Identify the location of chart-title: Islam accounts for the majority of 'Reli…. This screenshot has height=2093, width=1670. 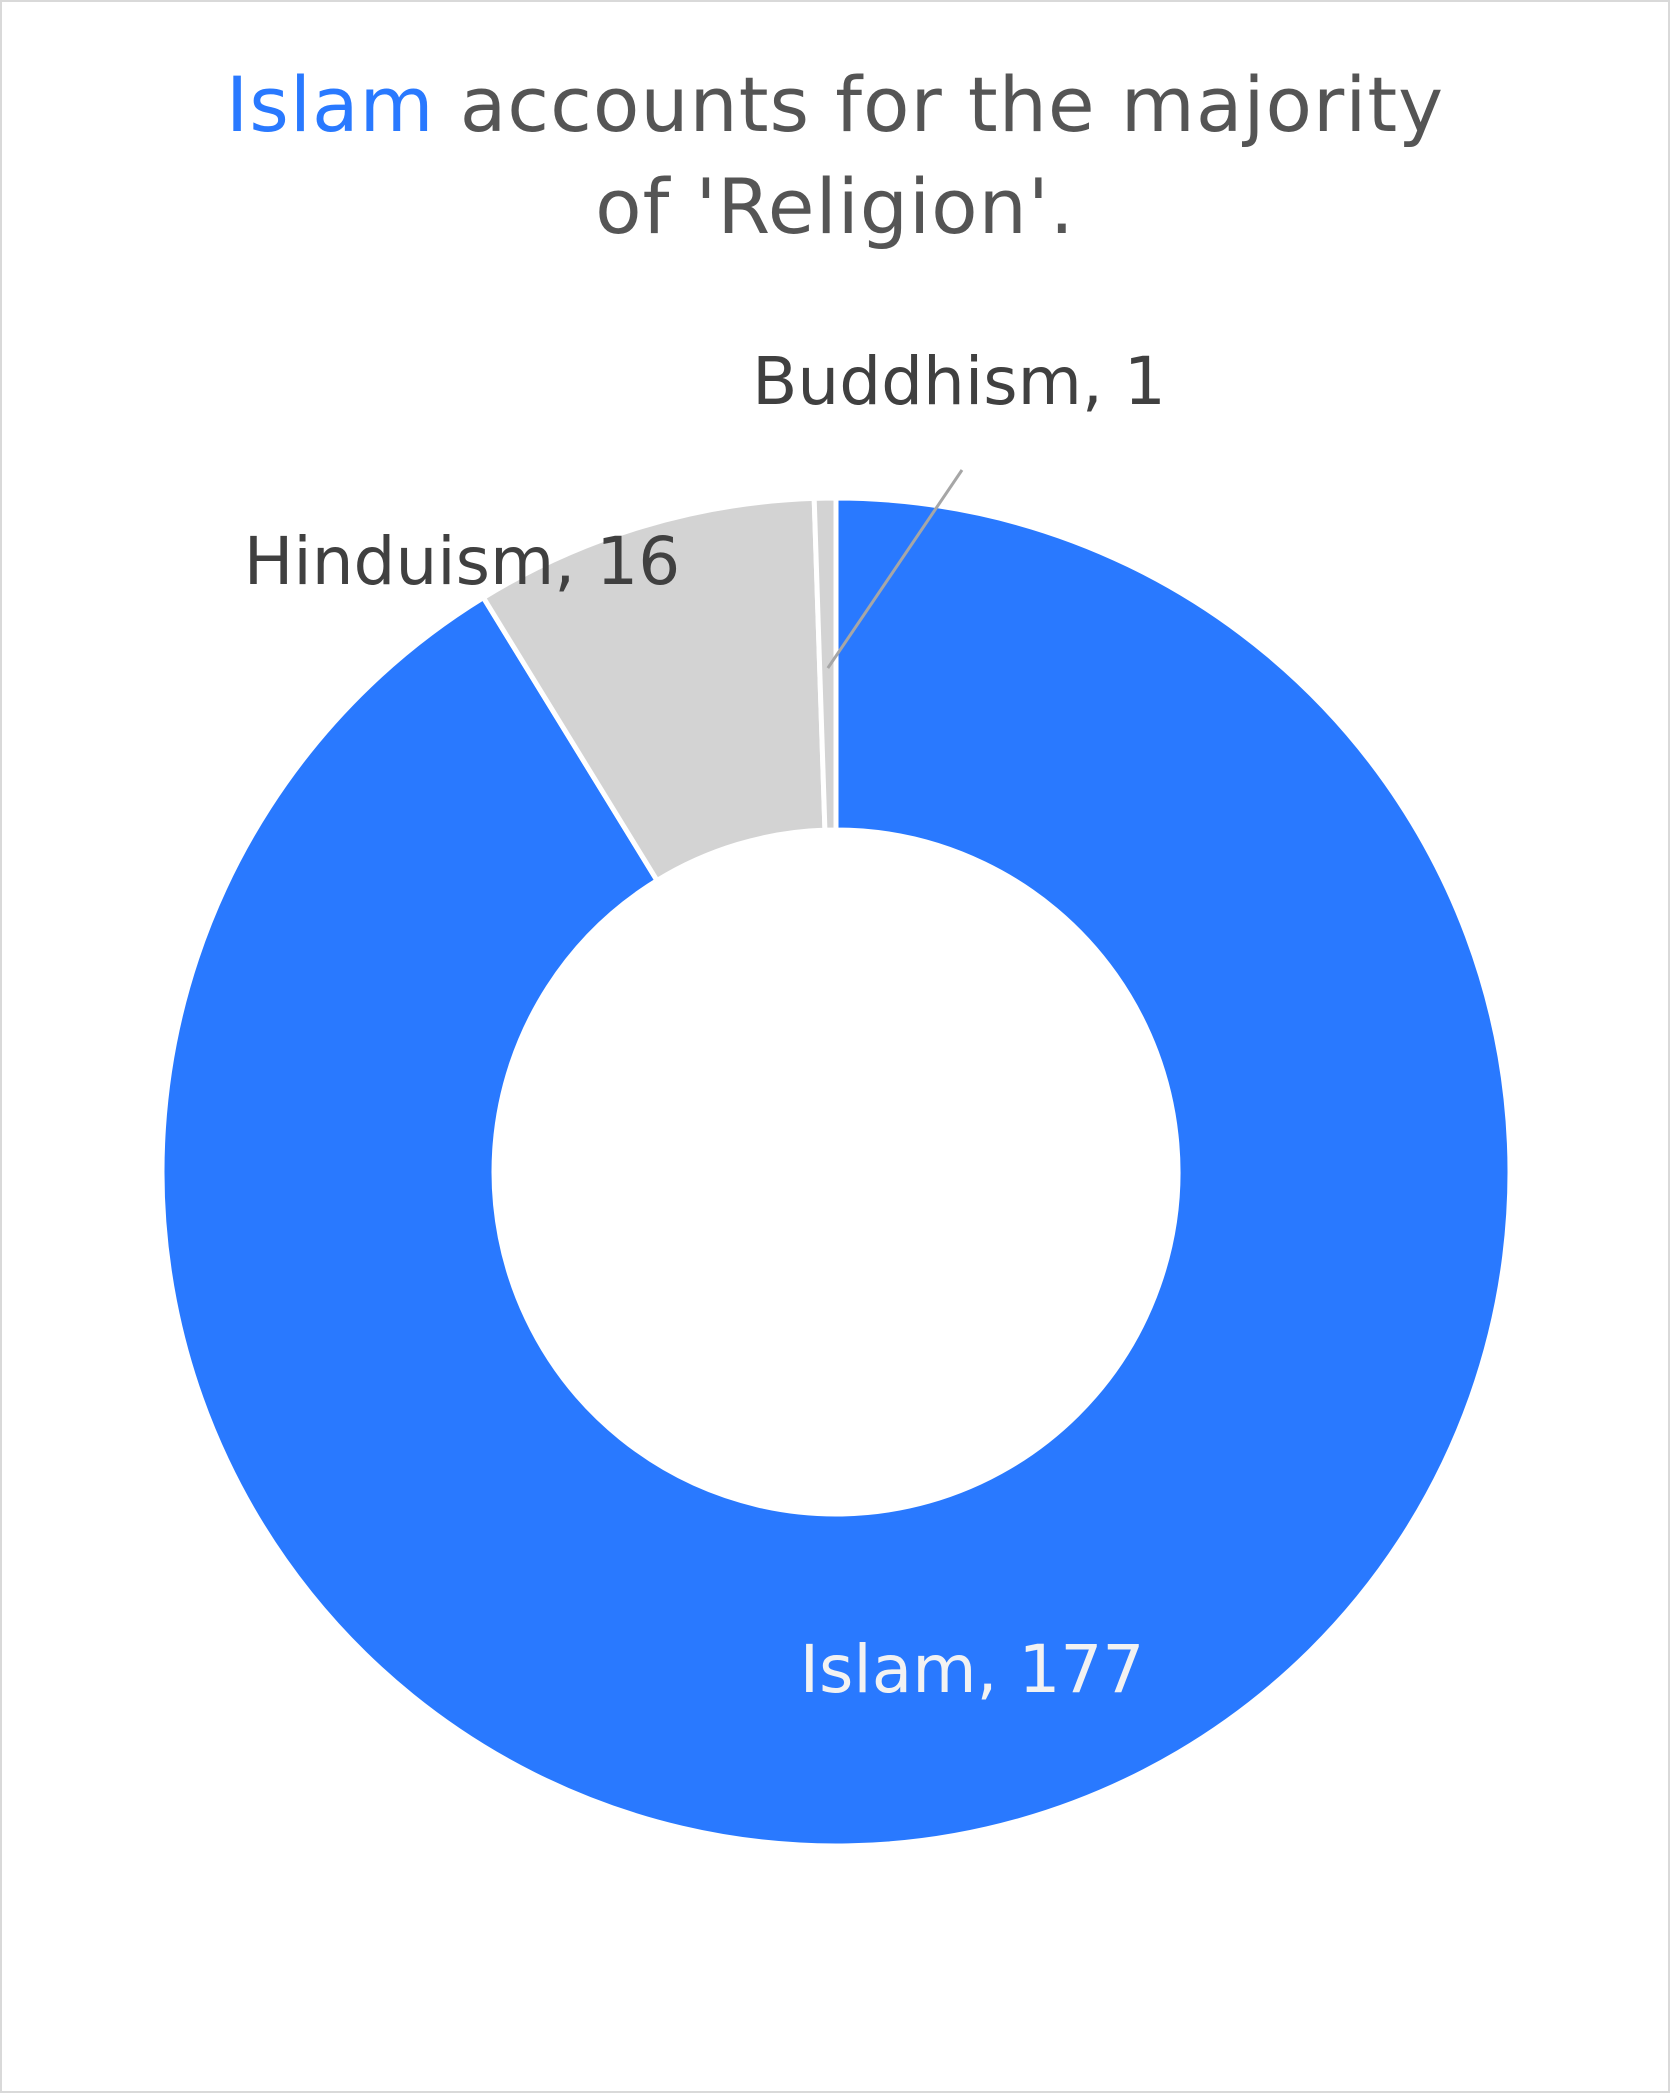
(835, 156).